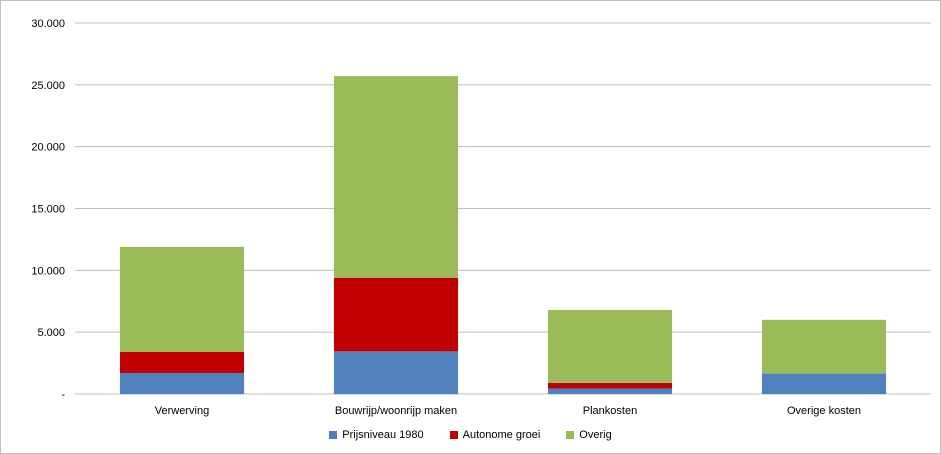  Describe the element at coordinates (48, 86) in the screenshot. I see `y-tick-label: 25.000` at that location.